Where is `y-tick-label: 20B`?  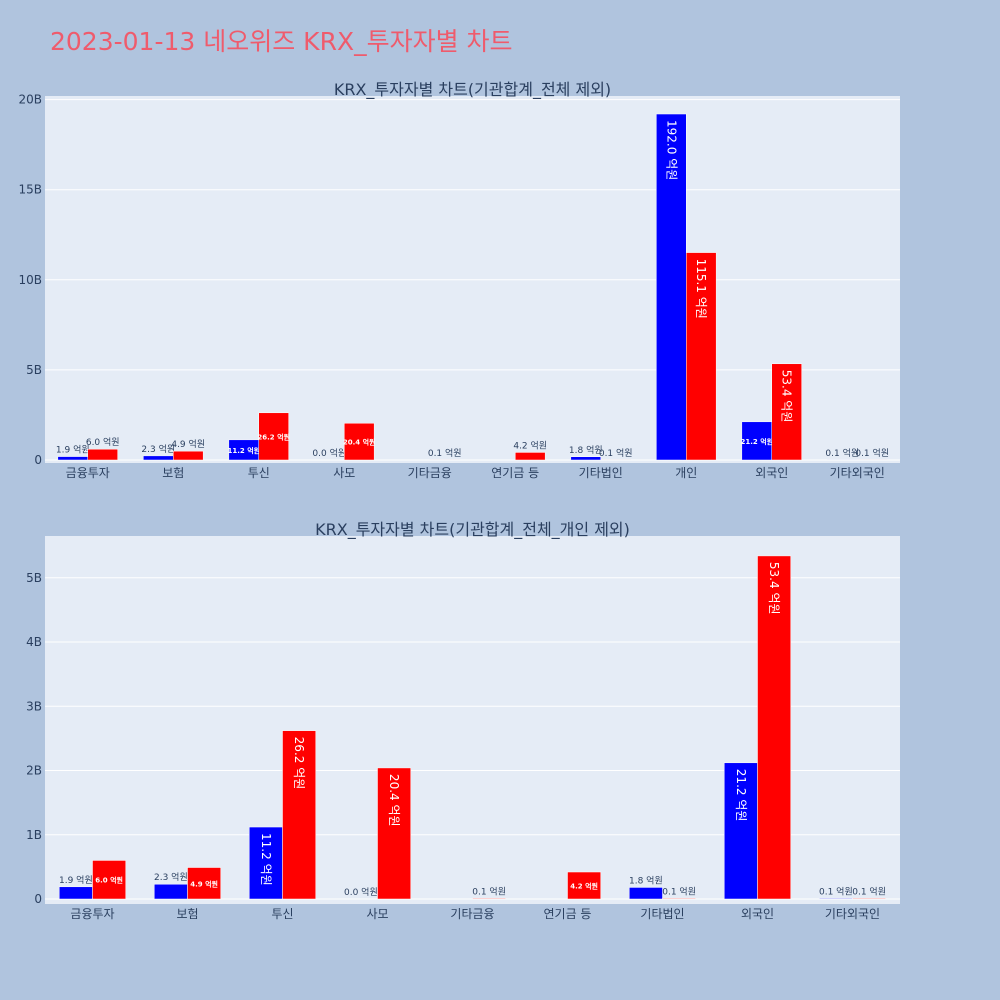
y-tick-label: 20B is located at coordinates (30, 100).